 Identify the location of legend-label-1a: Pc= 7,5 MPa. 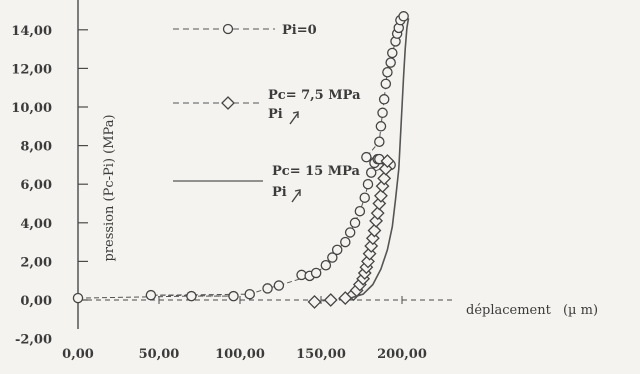
(314, 95).